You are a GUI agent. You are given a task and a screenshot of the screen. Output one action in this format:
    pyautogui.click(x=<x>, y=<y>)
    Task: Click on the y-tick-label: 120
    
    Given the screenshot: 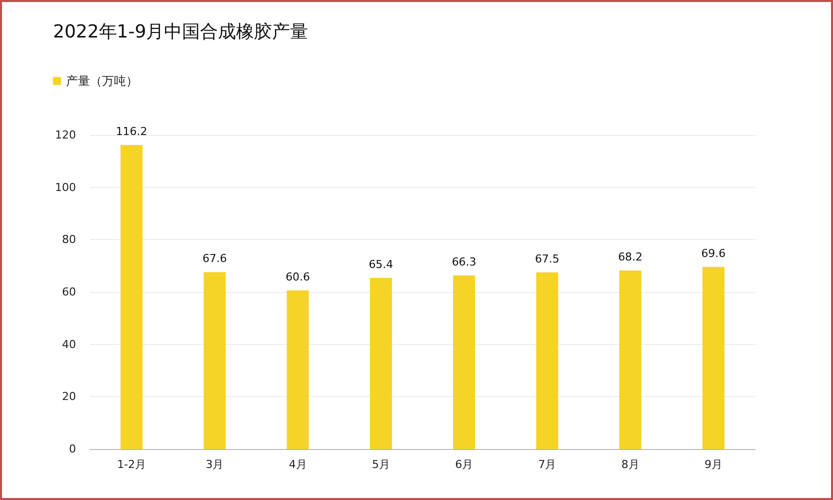 What is the action you would take?
    pyautogui.click(x=65, y=135)
    